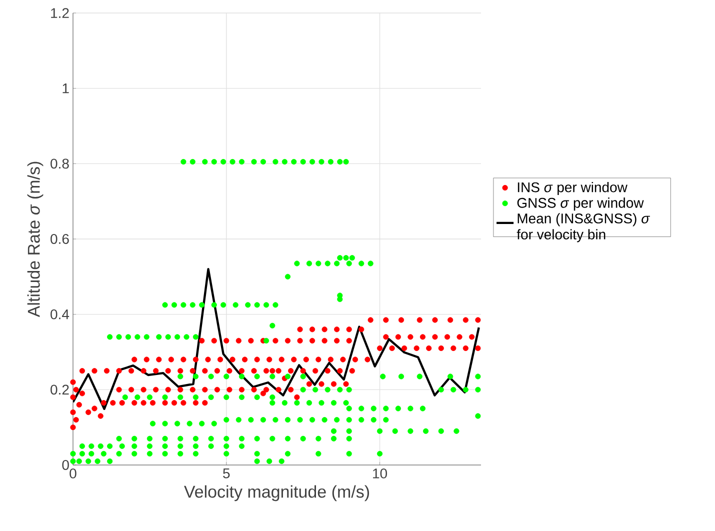  Describe the element at coordinates (65, 465) in the screenshot. I see `y-tick-label: 0` at that location.